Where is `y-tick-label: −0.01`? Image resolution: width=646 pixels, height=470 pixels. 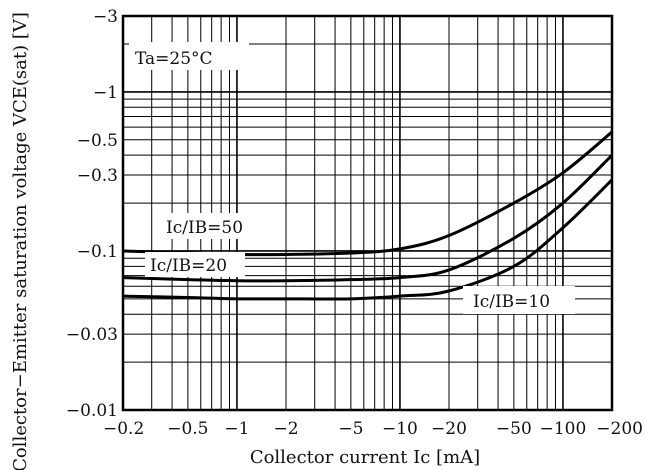
y-tick-label: −0.01 is located at coordinates (92, 411).